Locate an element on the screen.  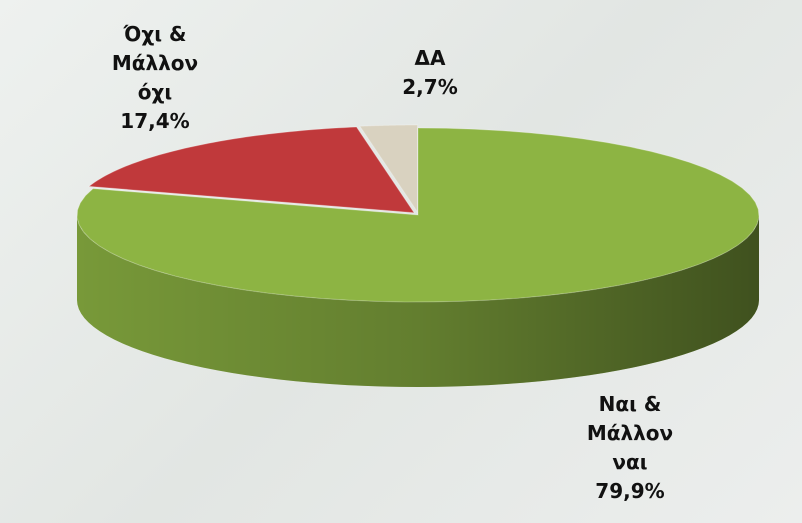
slice-label: Όχι & Μάλλον όχι 17,4% is located at coordinates (155, 78).